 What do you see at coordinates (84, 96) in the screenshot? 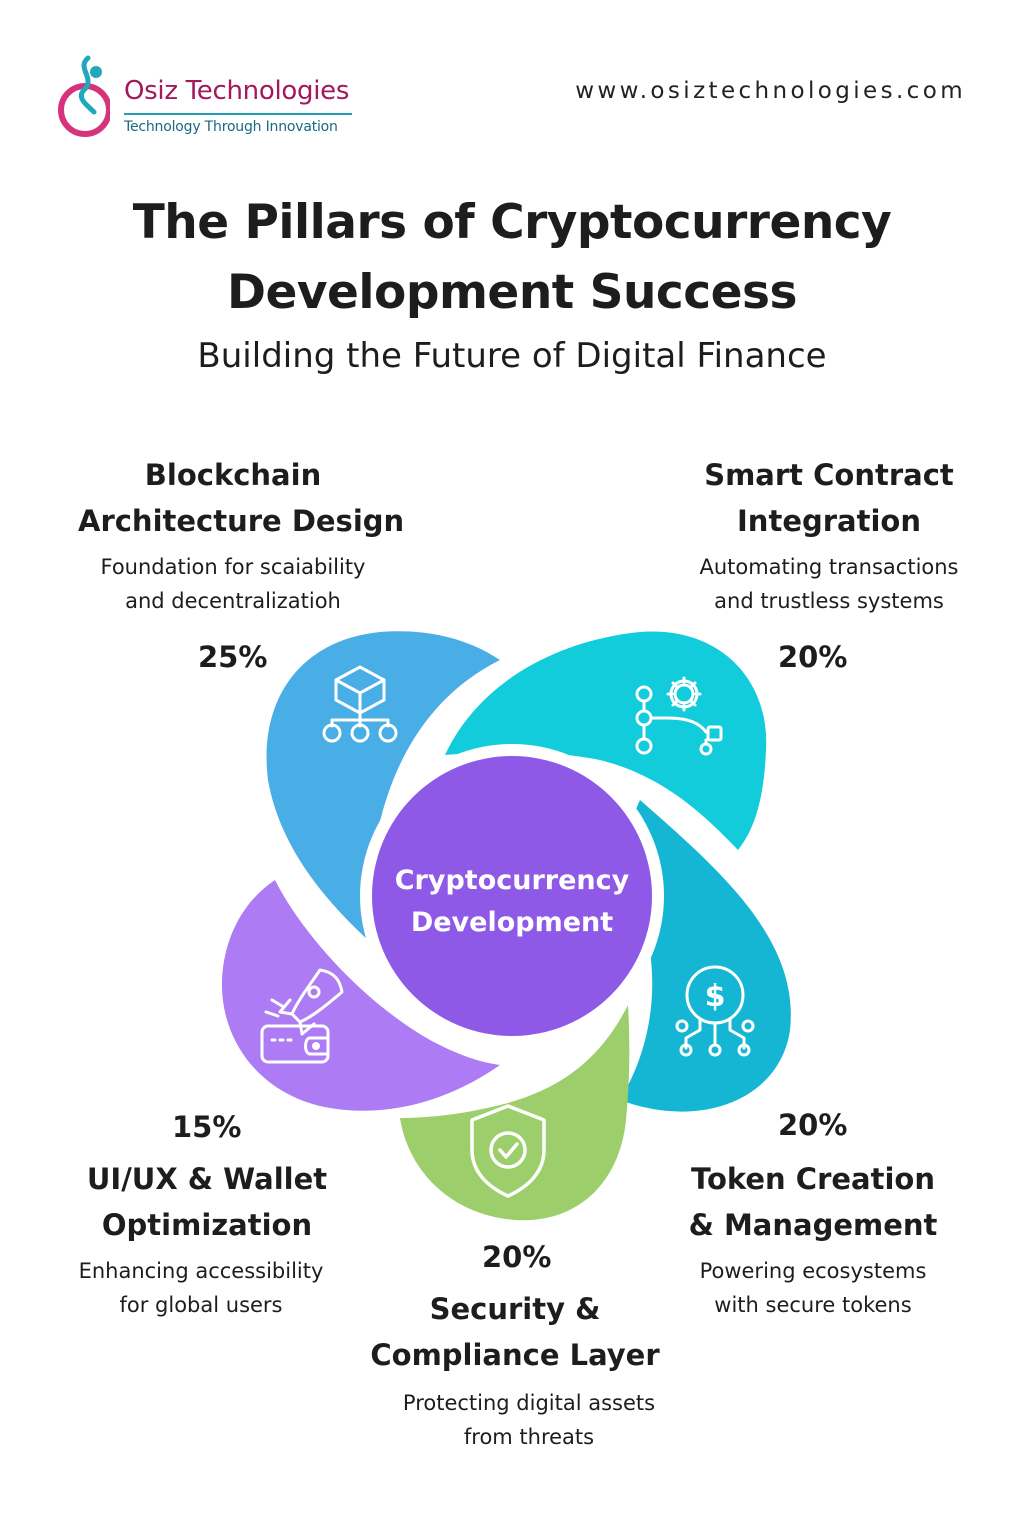
I see `osiz-logo-icon` at bounding box center [84, 96].